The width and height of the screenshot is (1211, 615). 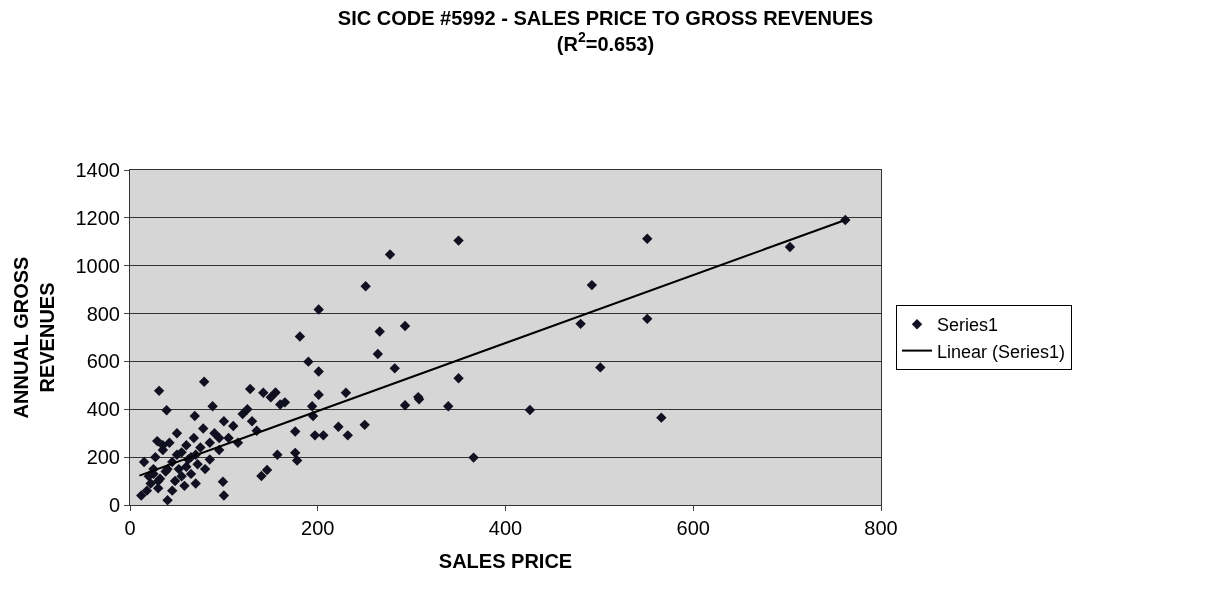 I want to click on y-tick-label: 600, so click(x=103, y=361).